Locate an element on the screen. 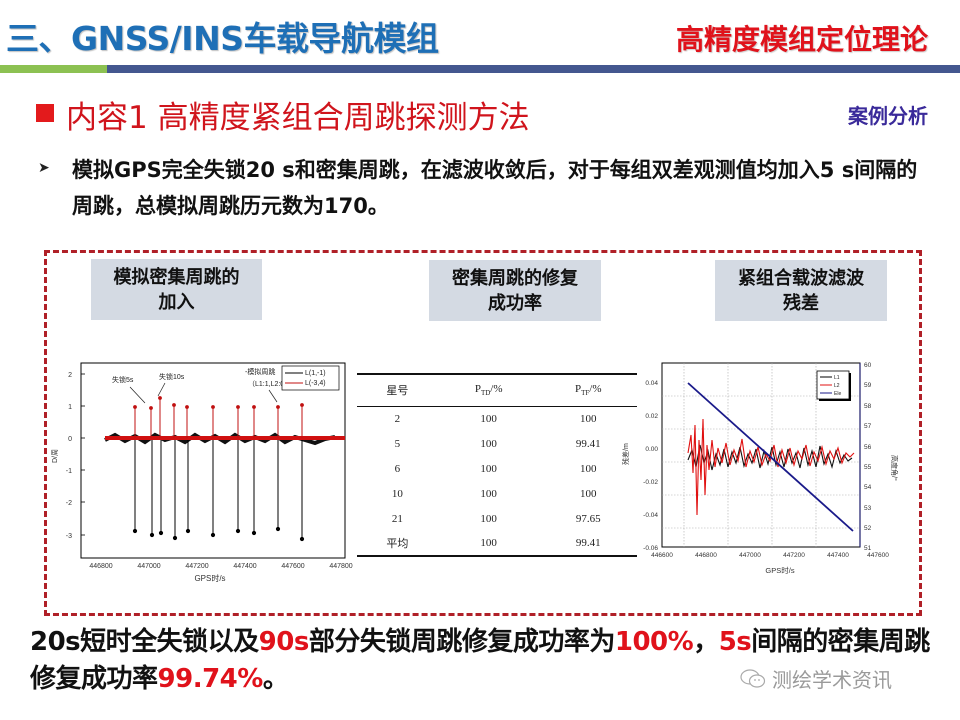 The image size is (960, 720). svg-text: 0.02 is located at coordinates (651, 416).